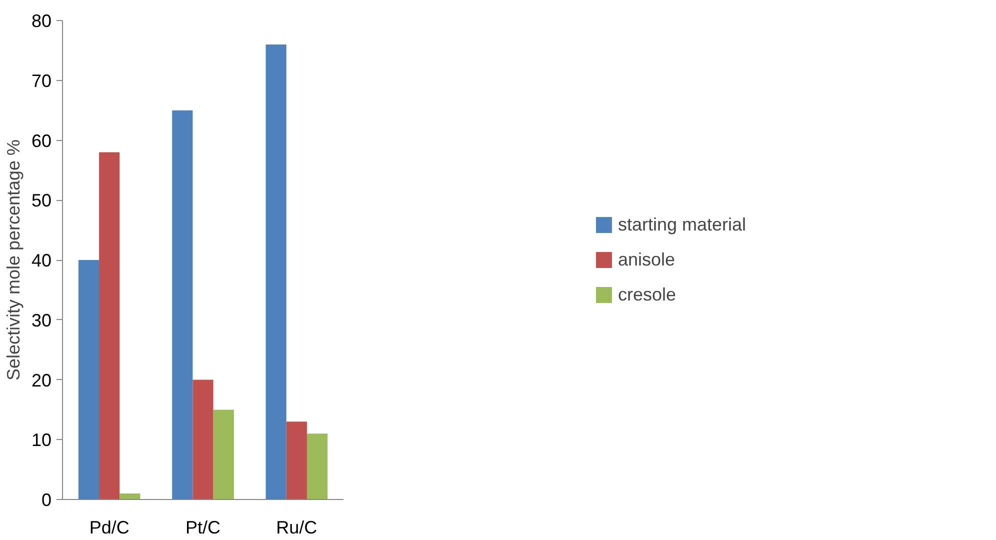  I want to click on legend-label: cresole, so click(647, 294).